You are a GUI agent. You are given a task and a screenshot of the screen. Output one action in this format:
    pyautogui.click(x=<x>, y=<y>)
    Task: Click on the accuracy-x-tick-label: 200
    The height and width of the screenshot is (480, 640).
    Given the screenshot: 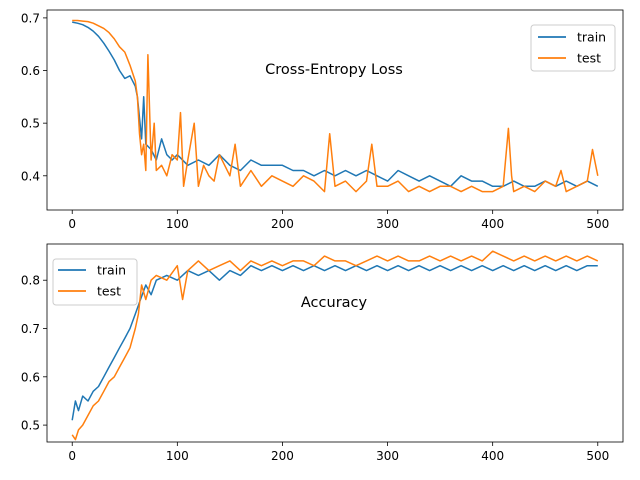 What is the action you would take?
    pyautogui.click(x=282, y=456)
    